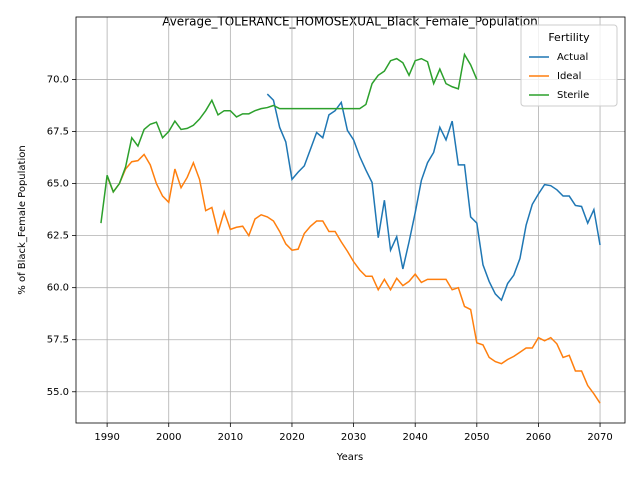 The width and height of the screenshot is (640, 480). Describe the element at coordinates (58, 79) in the screenshot. I see `y-tick-label: 70.0` at that location.